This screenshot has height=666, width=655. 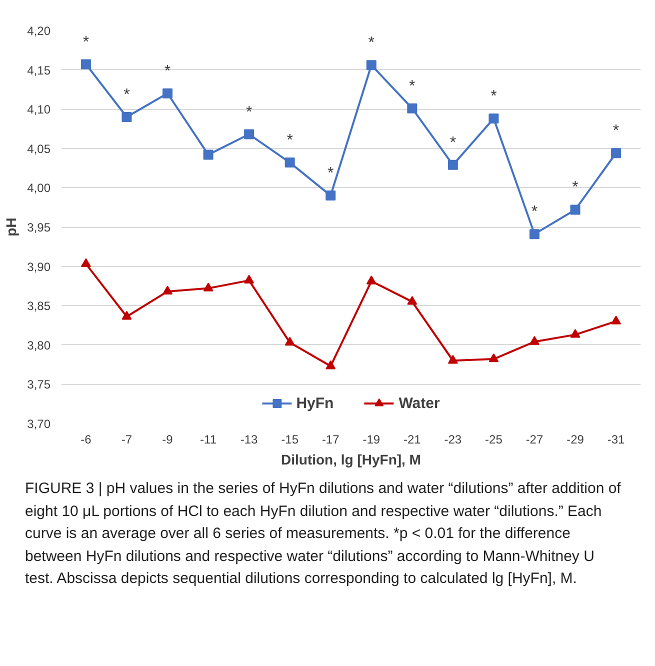 What do you see at coordinates (86, 439) in the screenshot?
I see `x-tick-label: -6` at bounding box center [86, 439].